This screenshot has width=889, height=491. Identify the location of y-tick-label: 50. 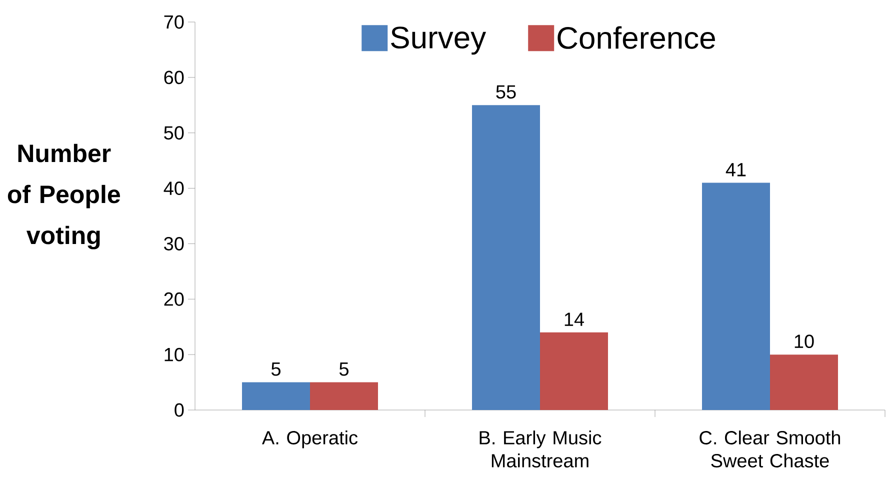
(174, 133).